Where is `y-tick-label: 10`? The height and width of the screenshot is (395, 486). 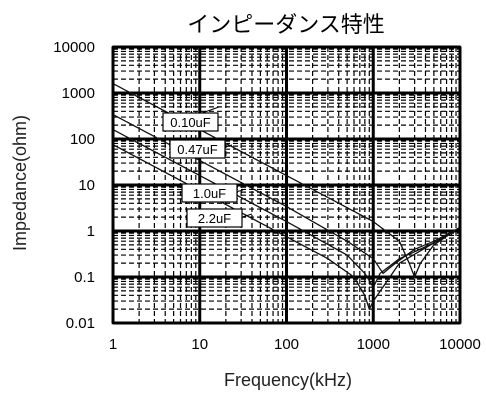
y-tick-label: 10 is located at coordinates (86, 185).